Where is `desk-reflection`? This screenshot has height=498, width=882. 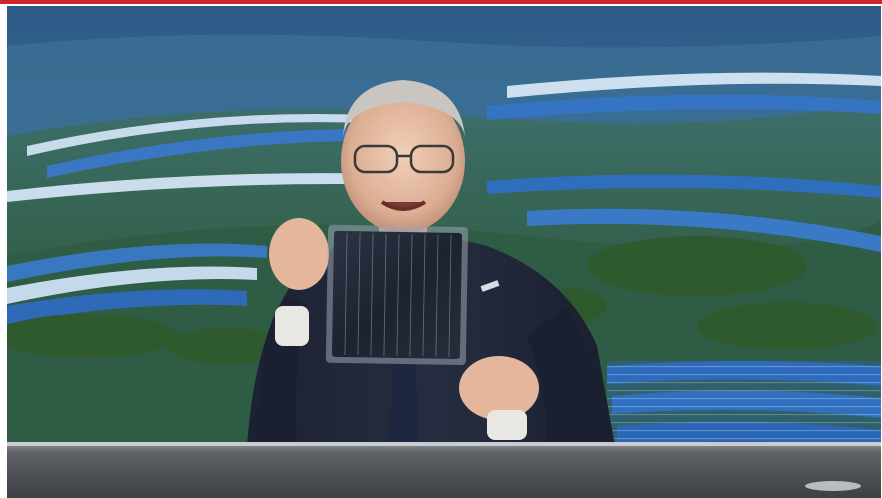 desk-reflection is located at coordinates (833, 486).